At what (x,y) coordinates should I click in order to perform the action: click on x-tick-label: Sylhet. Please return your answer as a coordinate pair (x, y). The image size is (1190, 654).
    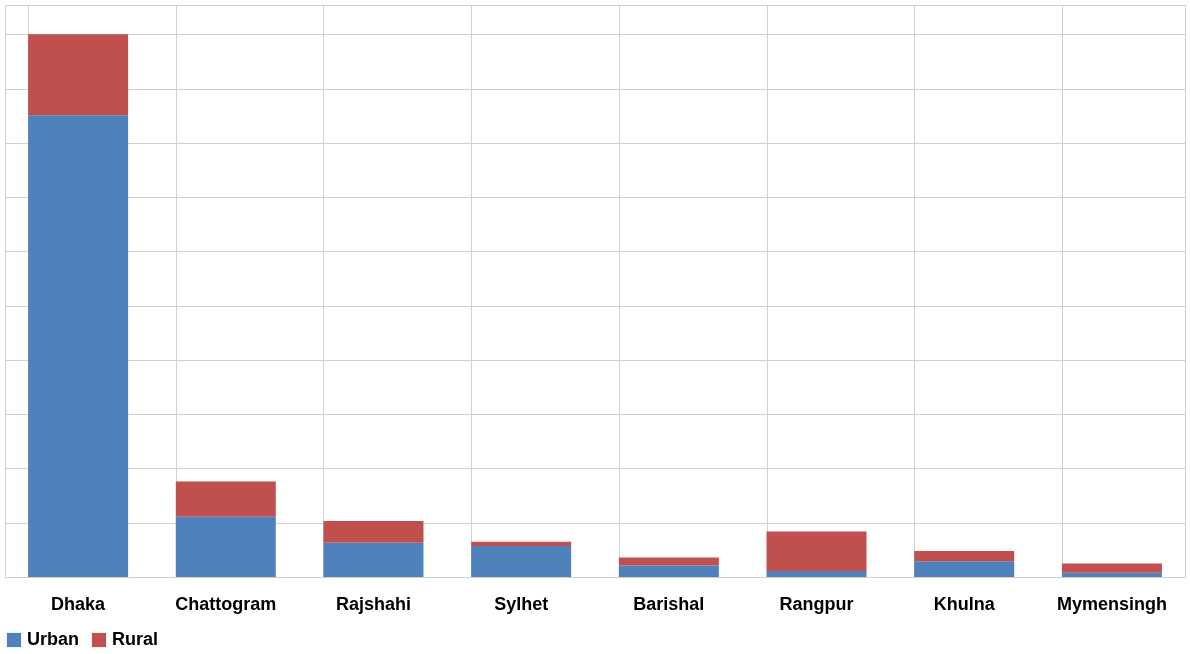
    Looking at the image, I should click on (521, 603).